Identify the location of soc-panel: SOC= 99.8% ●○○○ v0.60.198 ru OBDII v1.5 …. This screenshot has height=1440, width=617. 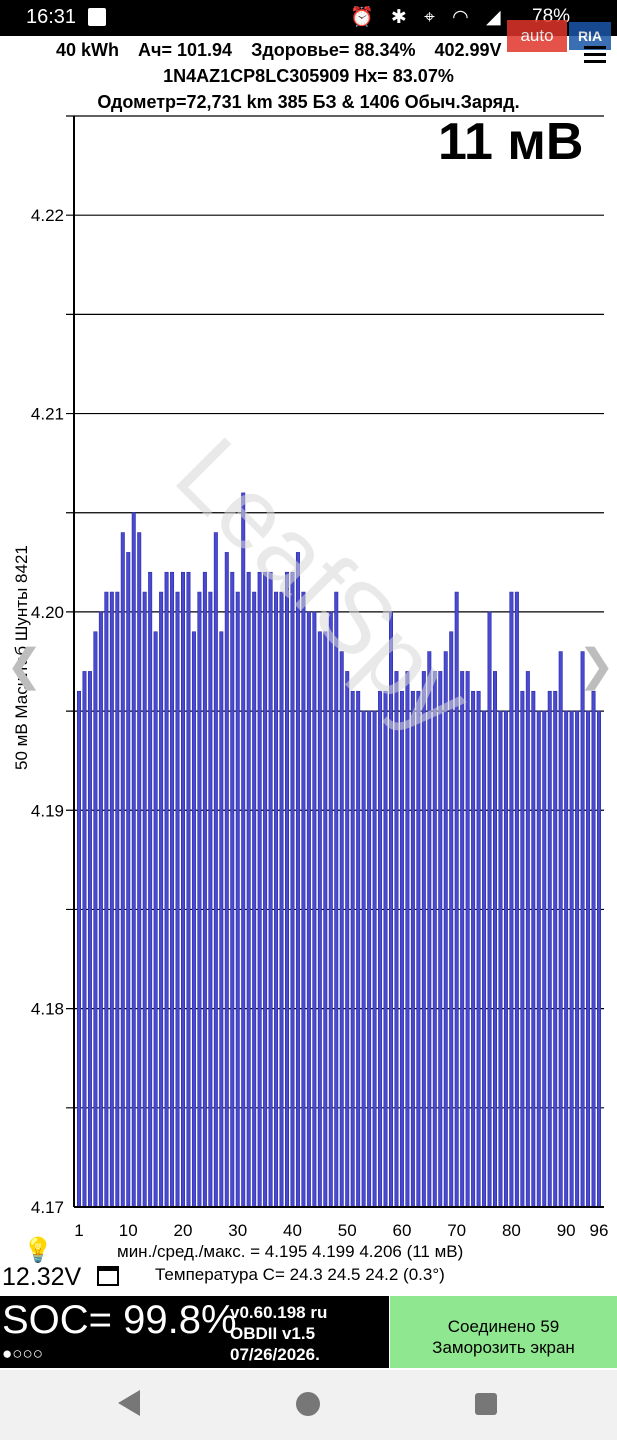
(194, 1332).